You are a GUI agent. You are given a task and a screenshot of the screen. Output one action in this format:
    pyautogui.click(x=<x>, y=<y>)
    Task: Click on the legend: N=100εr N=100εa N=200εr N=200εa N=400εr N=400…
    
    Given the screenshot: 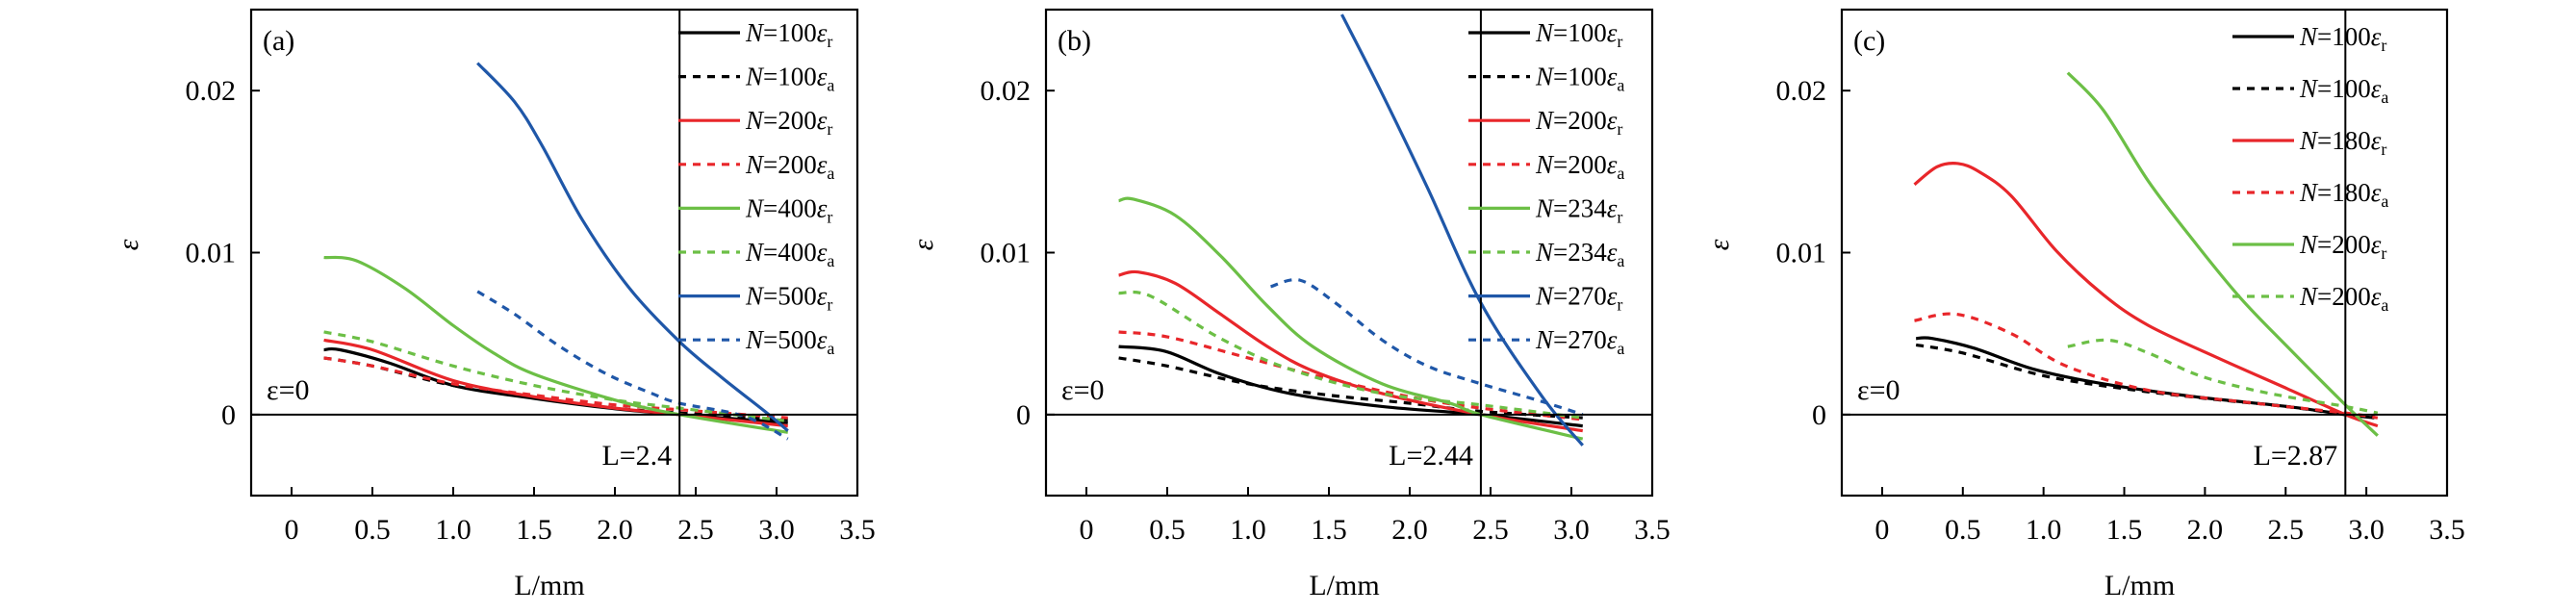 What is the action you would take?
    pyautogui.click(x=756, y=188)
    